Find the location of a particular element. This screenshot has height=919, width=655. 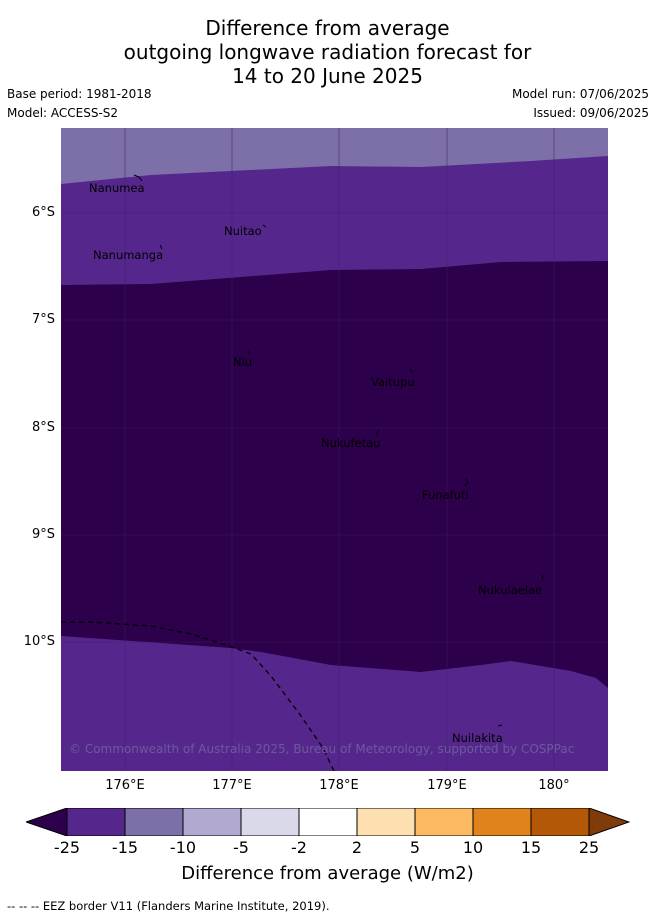

model-run: Model run: 07/06/2025 is located at coordinates (580, 94).